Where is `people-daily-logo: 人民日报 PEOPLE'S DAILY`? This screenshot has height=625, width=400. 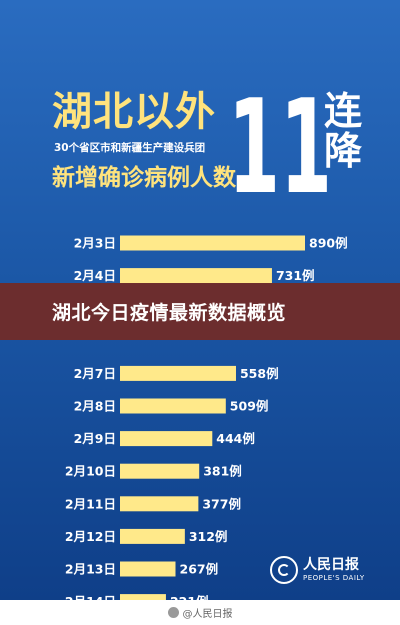
people-daily-logo: 人民日报 PEOPLE'S DAILY is located at coordinates (317, 570).